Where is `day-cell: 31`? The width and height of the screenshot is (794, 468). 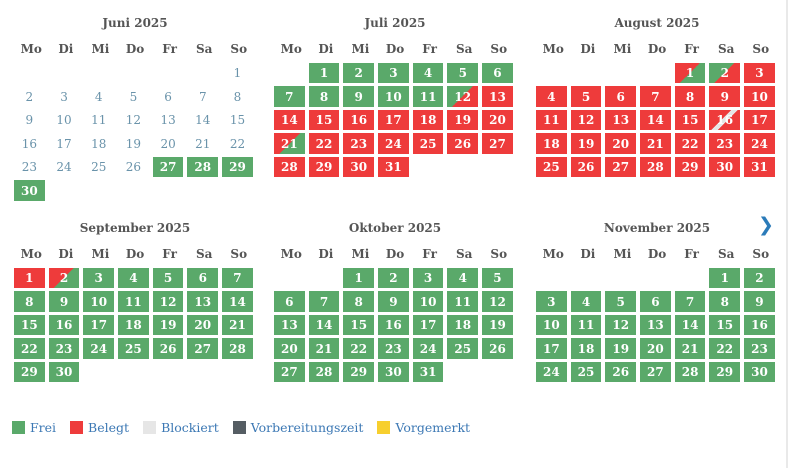
day-cell: 31 is located at coordinates (393, 167).